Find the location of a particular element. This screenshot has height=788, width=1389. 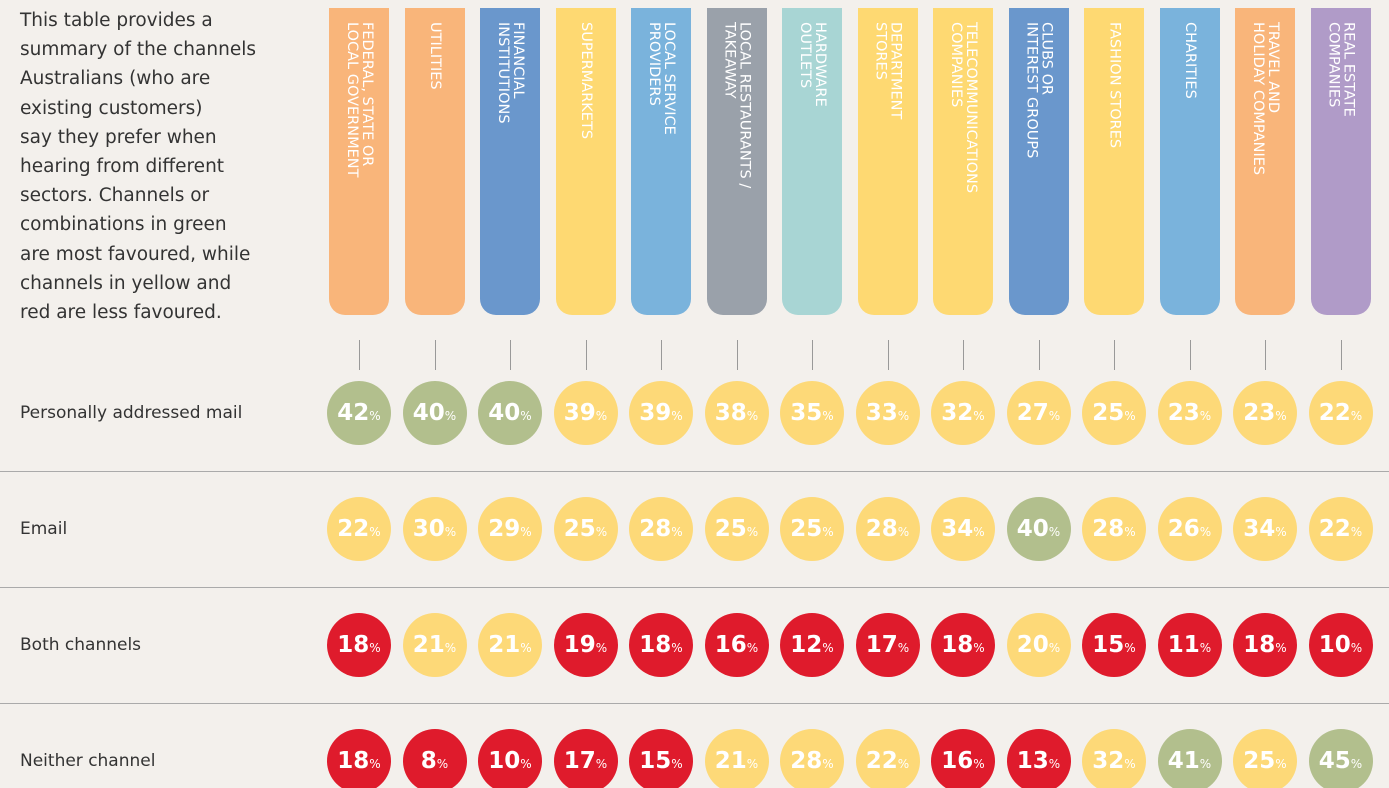

value-circle: 10% is located at coordinates (510, 758).